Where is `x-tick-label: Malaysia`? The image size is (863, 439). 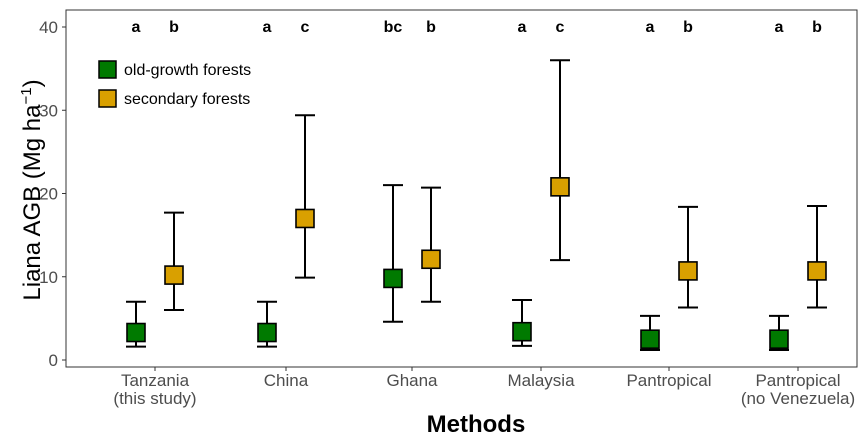 x-tick-label: Malaysia is located at coordinates (541, 380).